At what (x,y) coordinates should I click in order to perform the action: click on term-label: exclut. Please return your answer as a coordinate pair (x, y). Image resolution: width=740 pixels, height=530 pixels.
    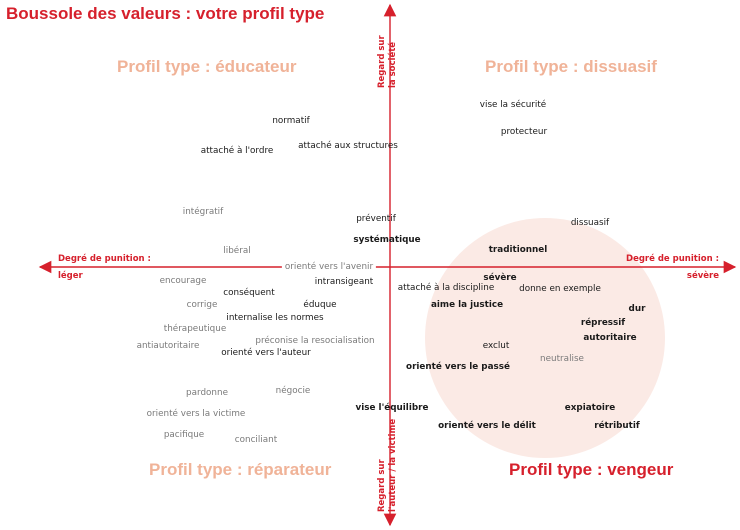
    Looking at the image, I should click on (496, 346).